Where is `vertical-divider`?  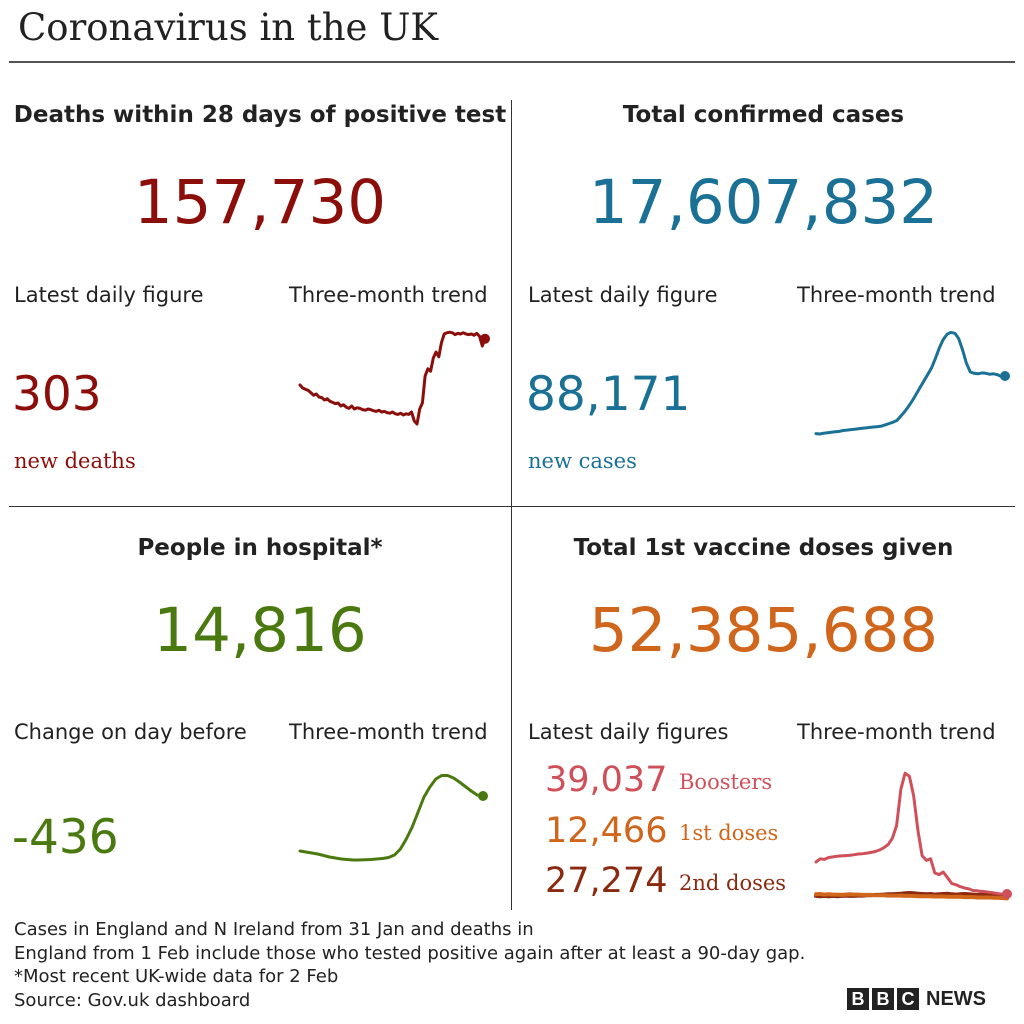 vertical-divider is located at coordinates (511, 505).